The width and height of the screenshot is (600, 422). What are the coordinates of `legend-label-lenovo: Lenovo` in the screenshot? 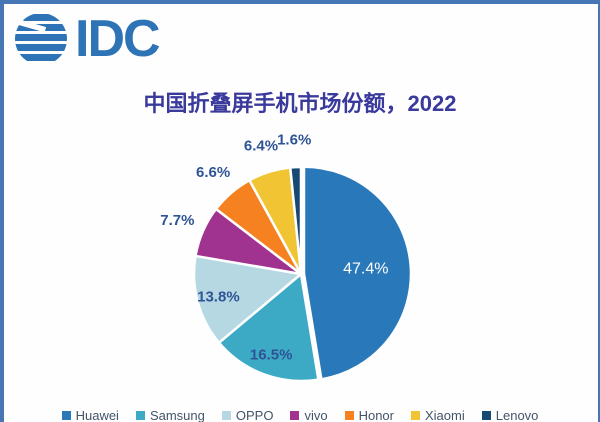 It's located at (517, 415).